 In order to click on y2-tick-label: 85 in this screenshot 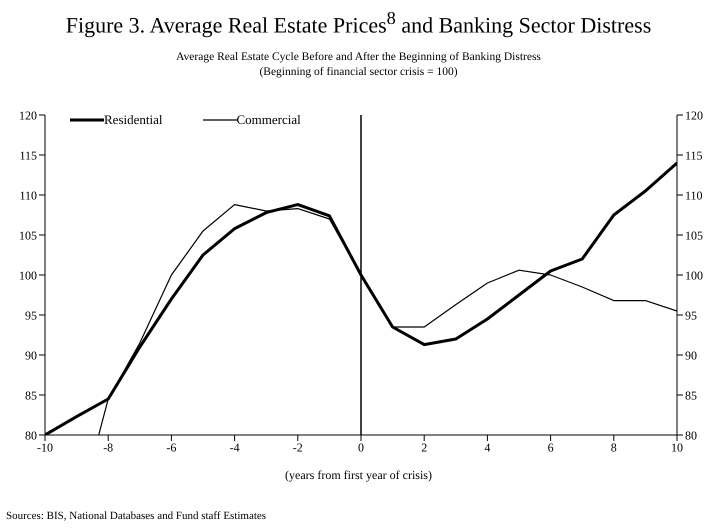, I will do `click(691, 395)`.